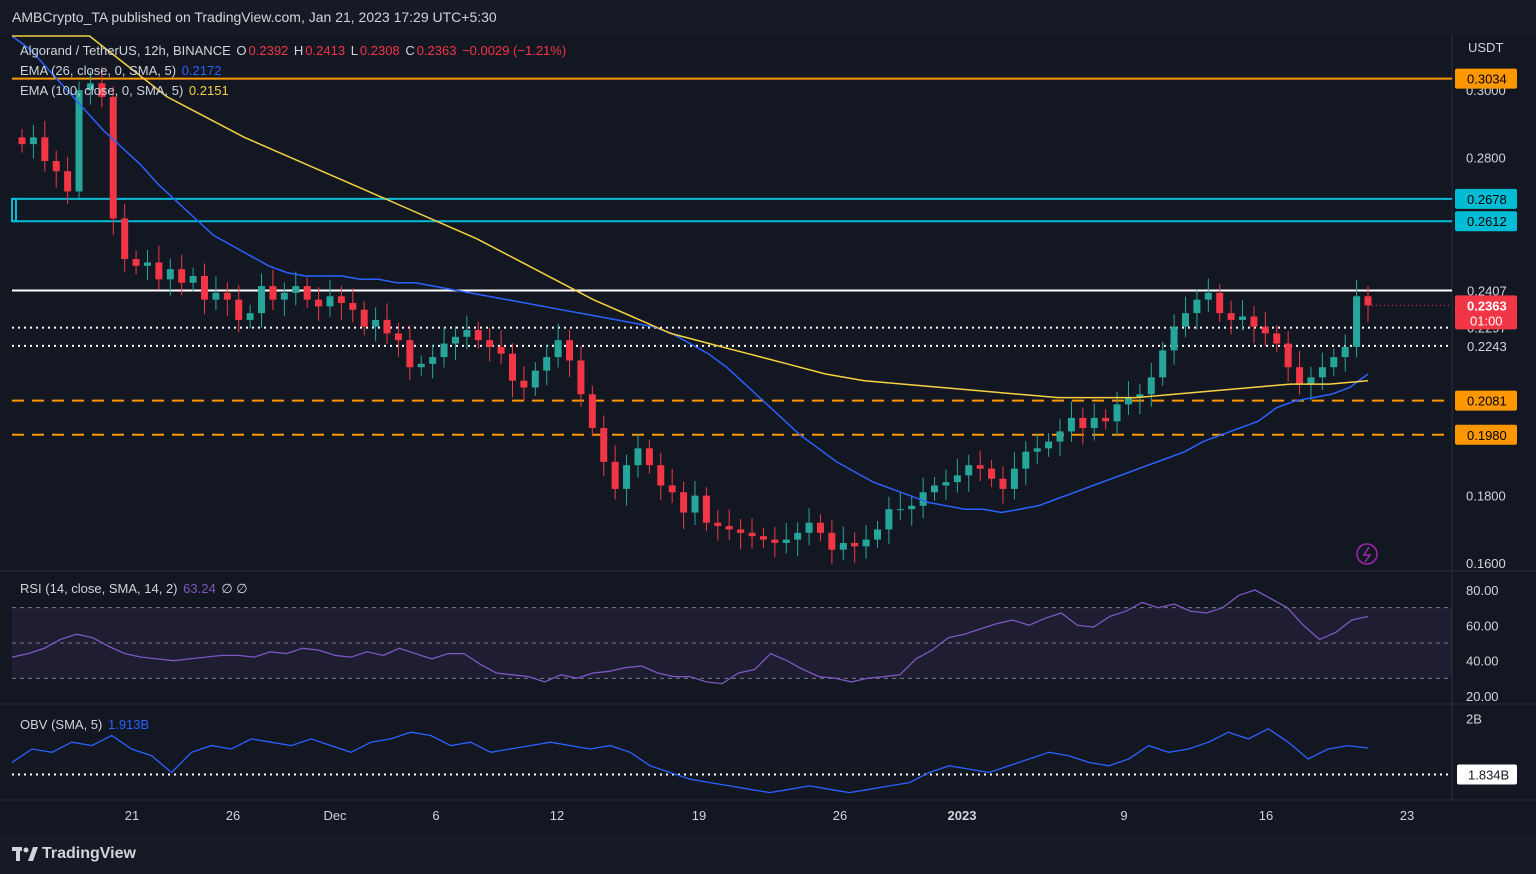 This screenshot has height=874, width=1536. What do you see at coordinates (768, 854) in the screenshot?
I see `bottom-bar: TradingView` at bounding box center [768, 854].